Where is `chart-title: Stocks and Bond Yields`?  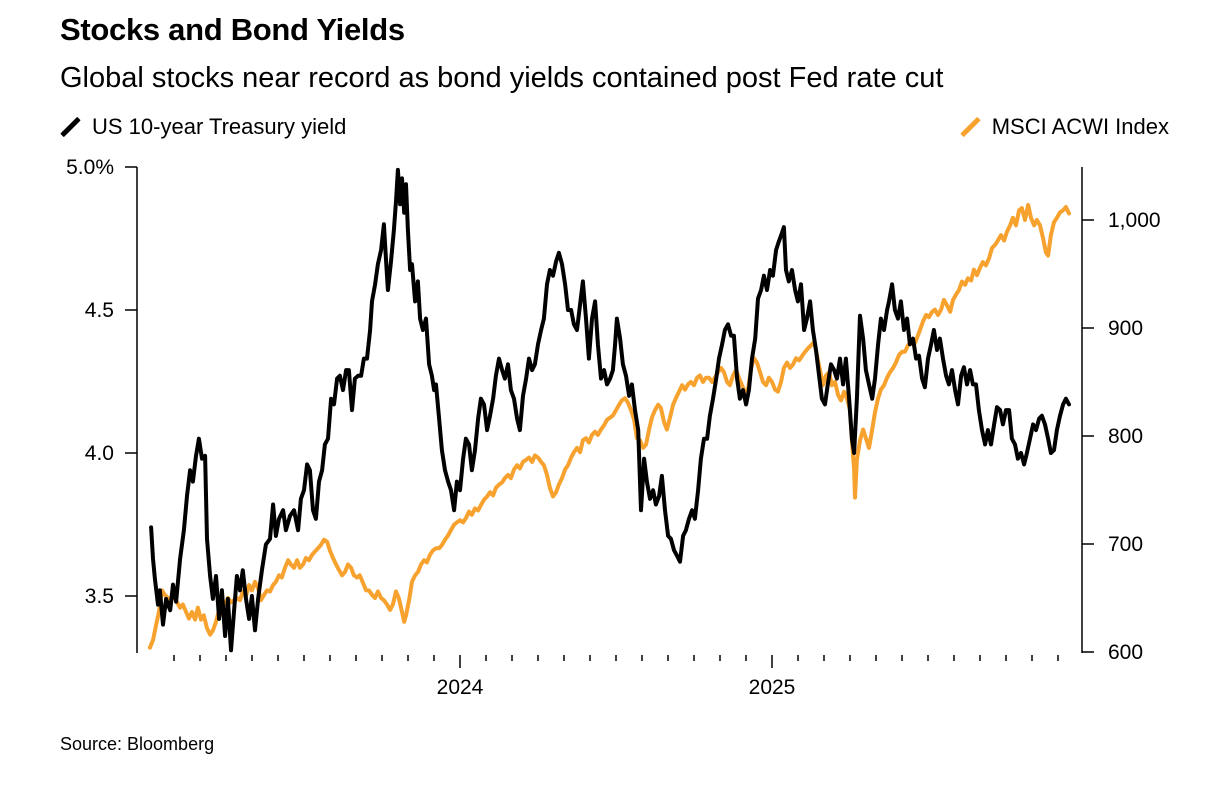 chart-title: Stocks and Bond Yields is located at coordinates (232, 29).